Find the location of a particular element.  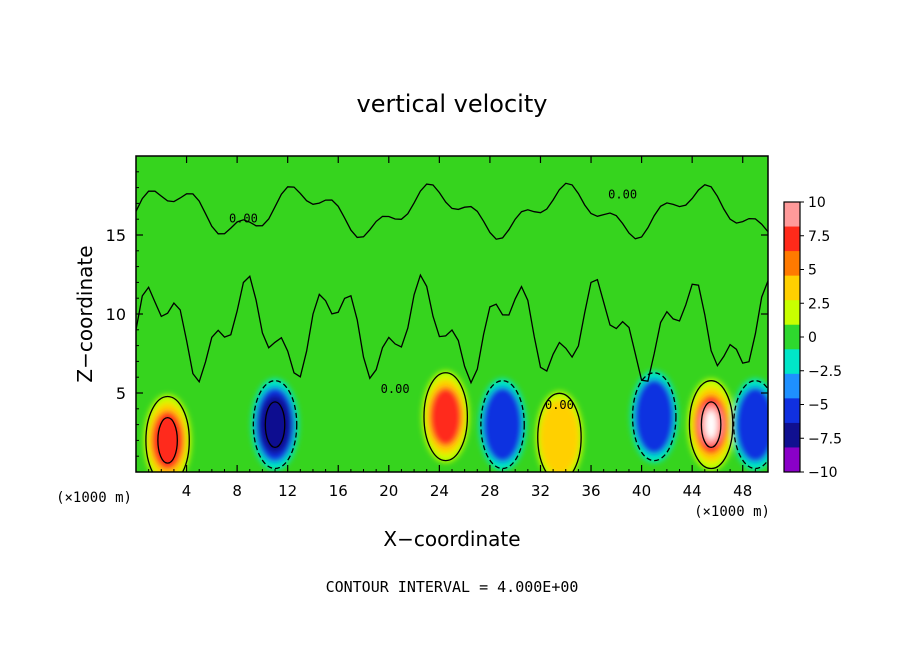

x-axis-label: X−coordinate is located at coordinates (451, 539).